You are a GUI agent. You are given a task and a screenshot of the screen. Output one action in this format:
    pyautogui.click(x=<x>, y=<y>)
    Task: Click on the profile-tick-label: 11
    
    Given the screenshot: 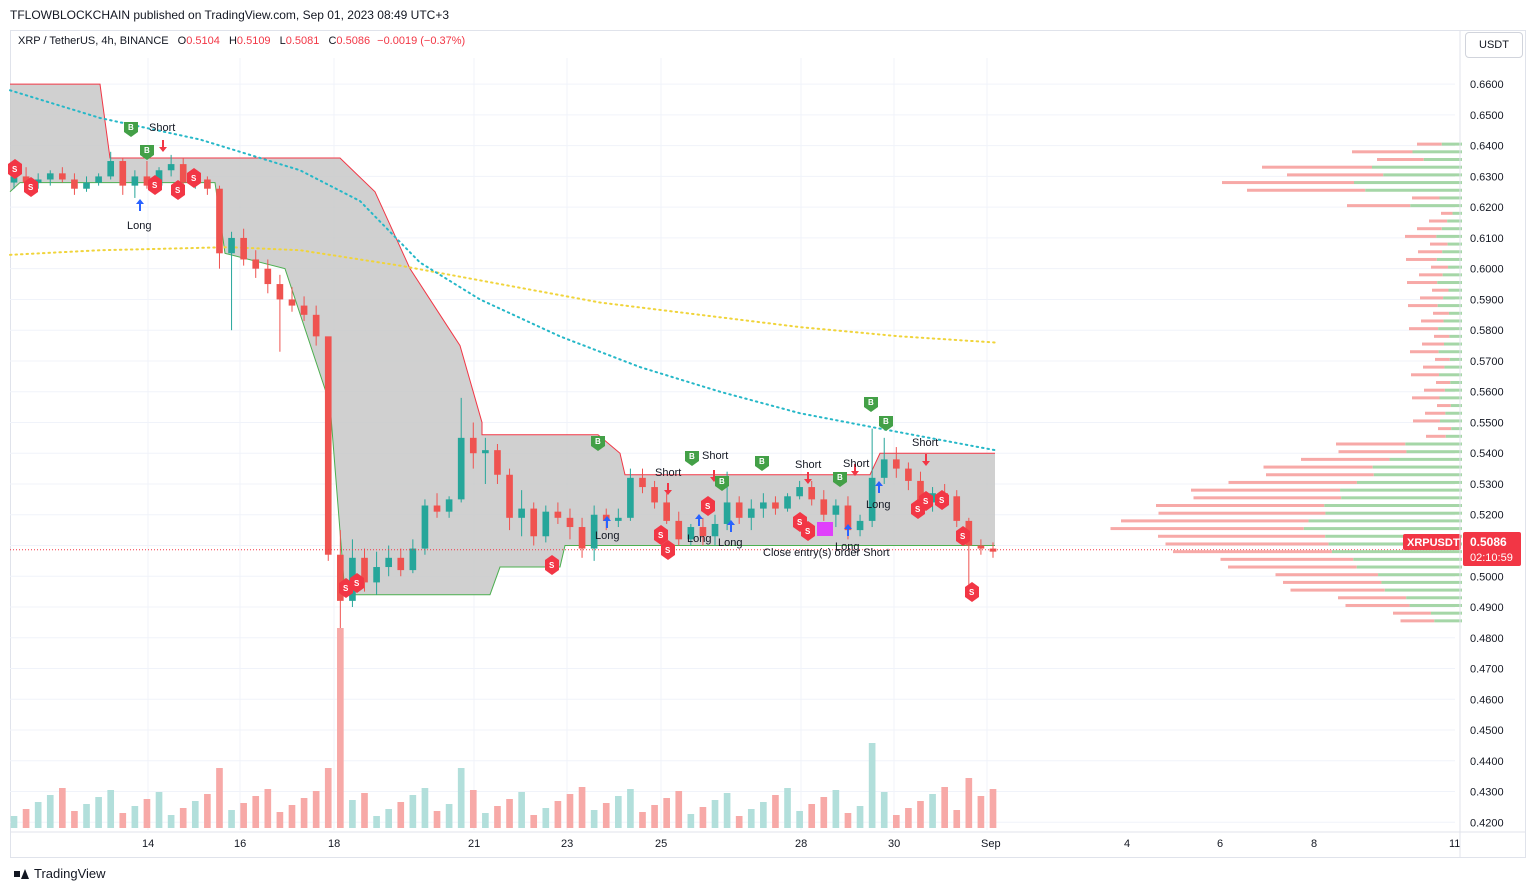 What is the action you would take?
    pyautogui.click(x=1454, y=844)
    